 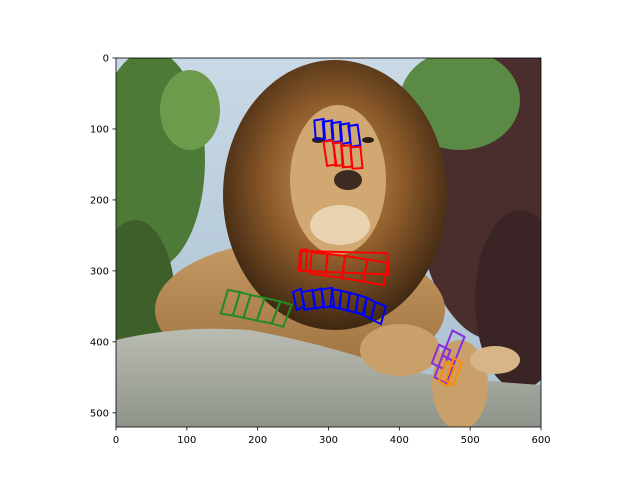 I want to click on y-tick-label: 200, so click(x=99, y=200).